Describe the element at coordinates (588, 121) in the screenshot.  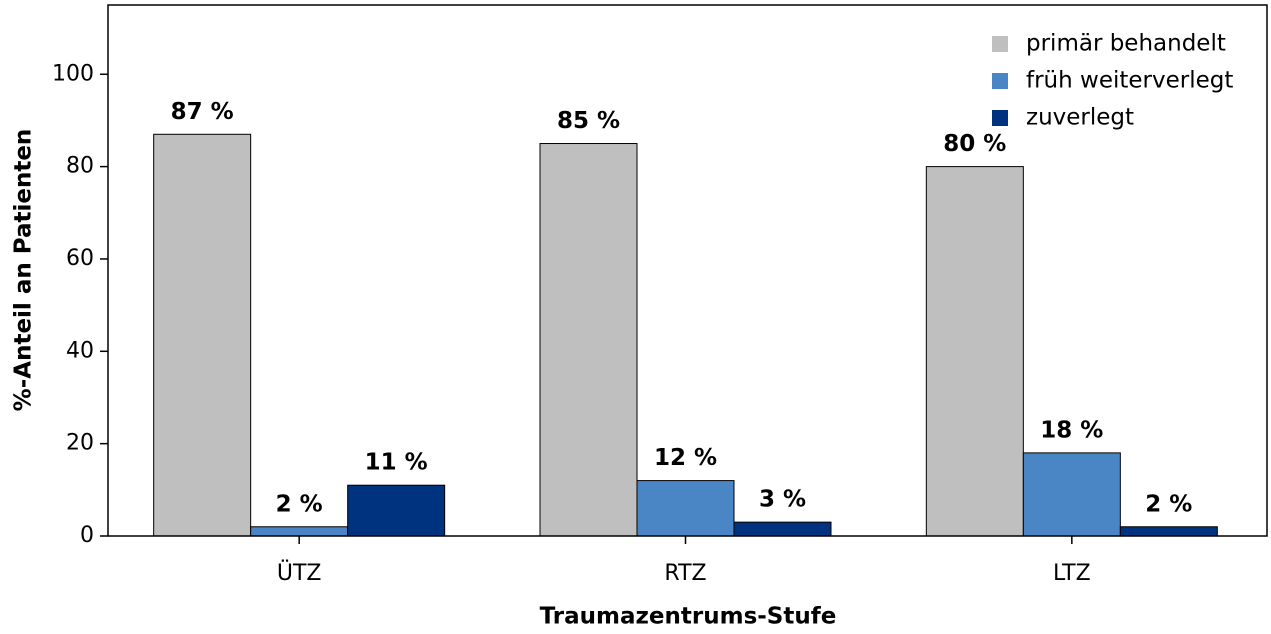
I see `value-label: 85 %` at that location.